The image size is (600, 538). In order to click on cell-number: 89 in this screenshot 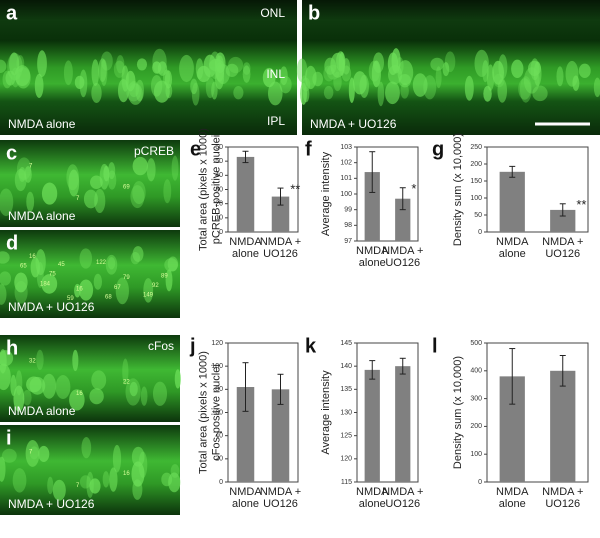, I will do `click(164, 276)`.